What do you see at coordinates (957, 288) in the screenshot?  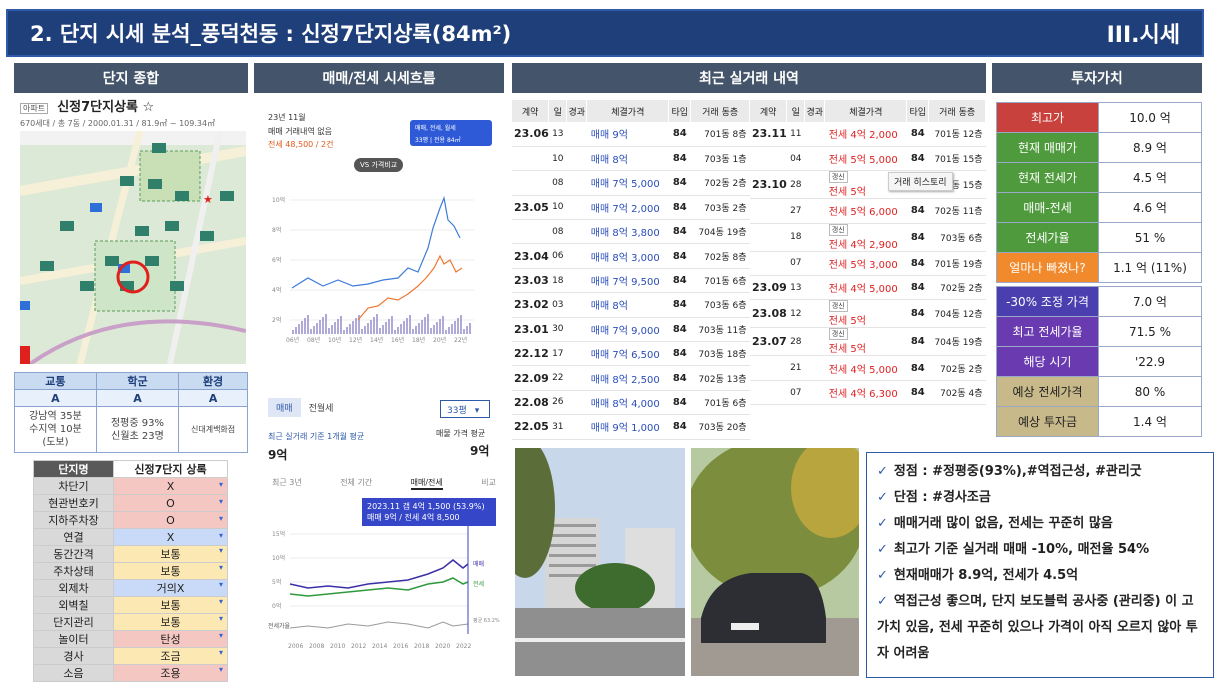 I see `deal-floor: 702동 2층` at bounding box center [957, 288].